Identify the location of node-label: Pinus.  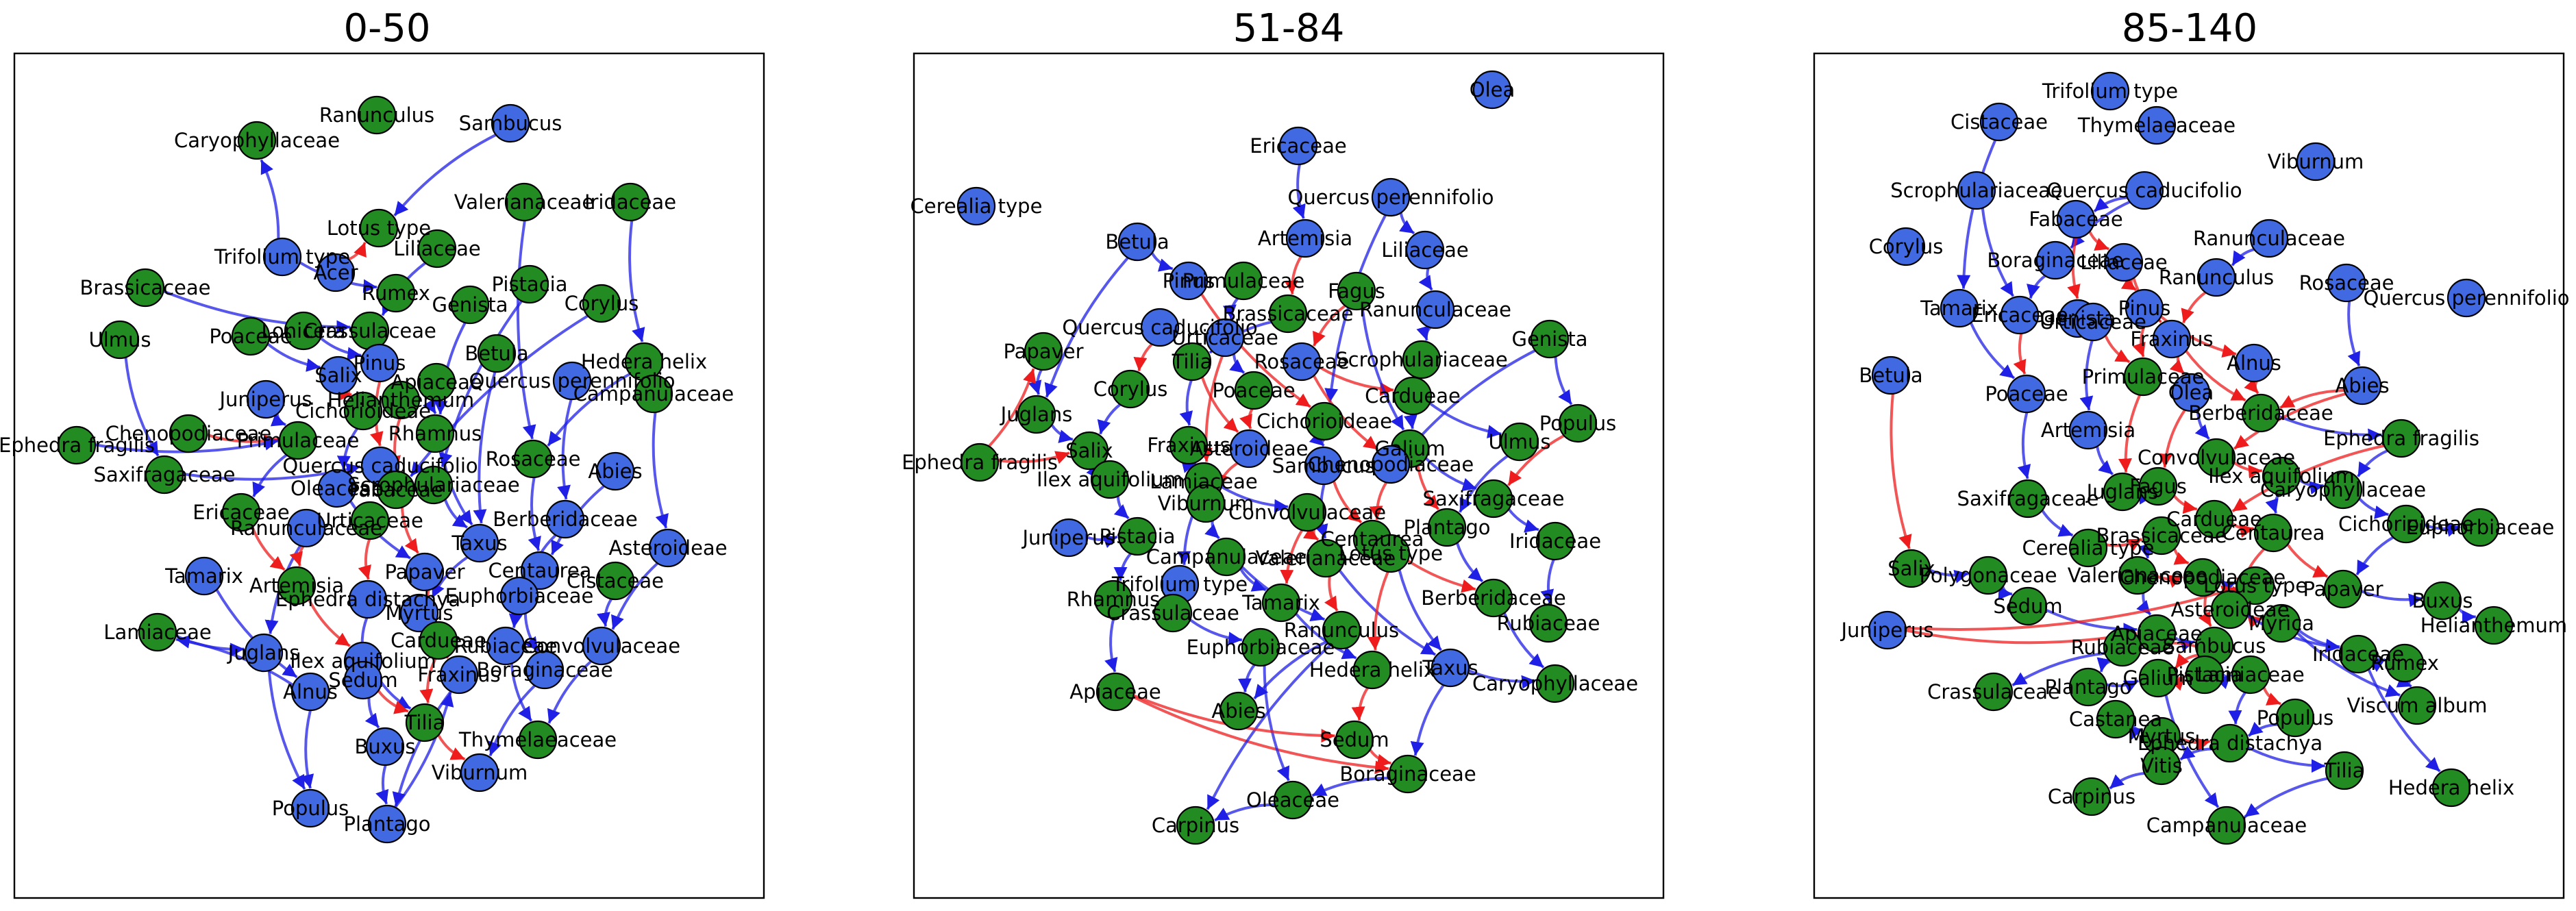
(380, 363).